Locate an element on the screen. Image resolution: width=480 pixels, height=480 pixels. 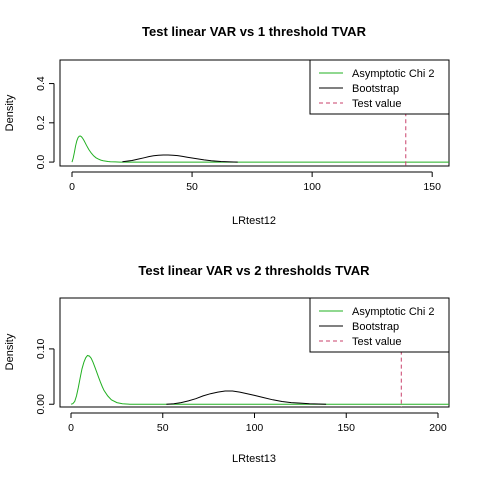
x-axis: 0 50 100 150 is located at coordinates (255, 182).